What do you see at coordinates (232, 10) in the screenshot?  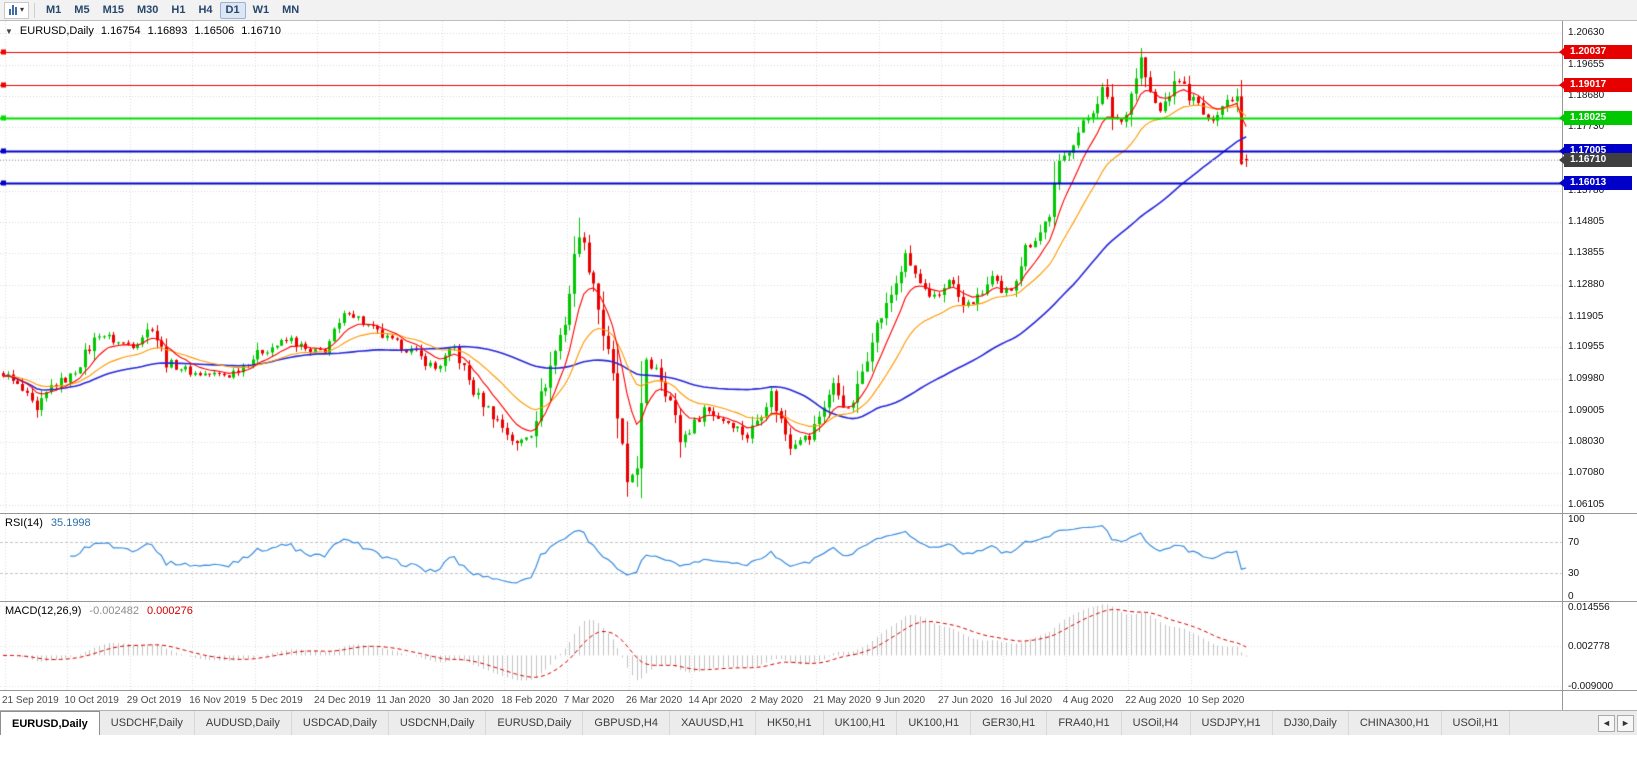 I see `timeframe-button-d1: D1` at bounding box center [232, 10].